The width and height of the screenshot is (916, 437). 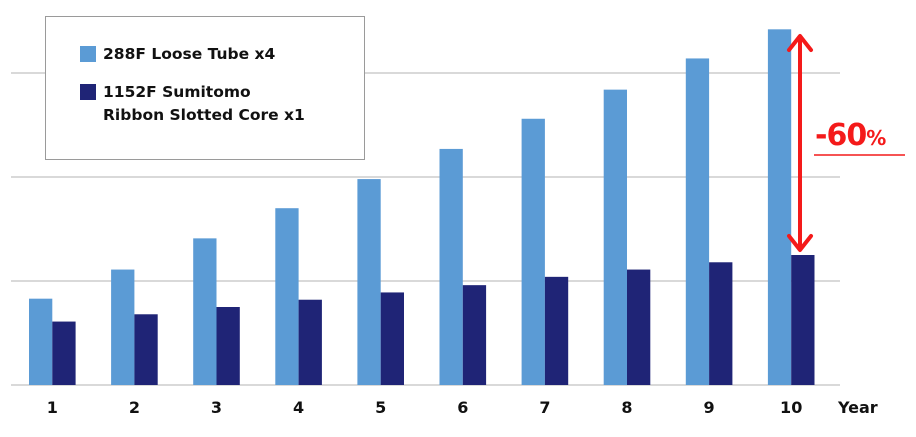 I want to click on legend-swatch-light-blue, so click(x=88, y=54).